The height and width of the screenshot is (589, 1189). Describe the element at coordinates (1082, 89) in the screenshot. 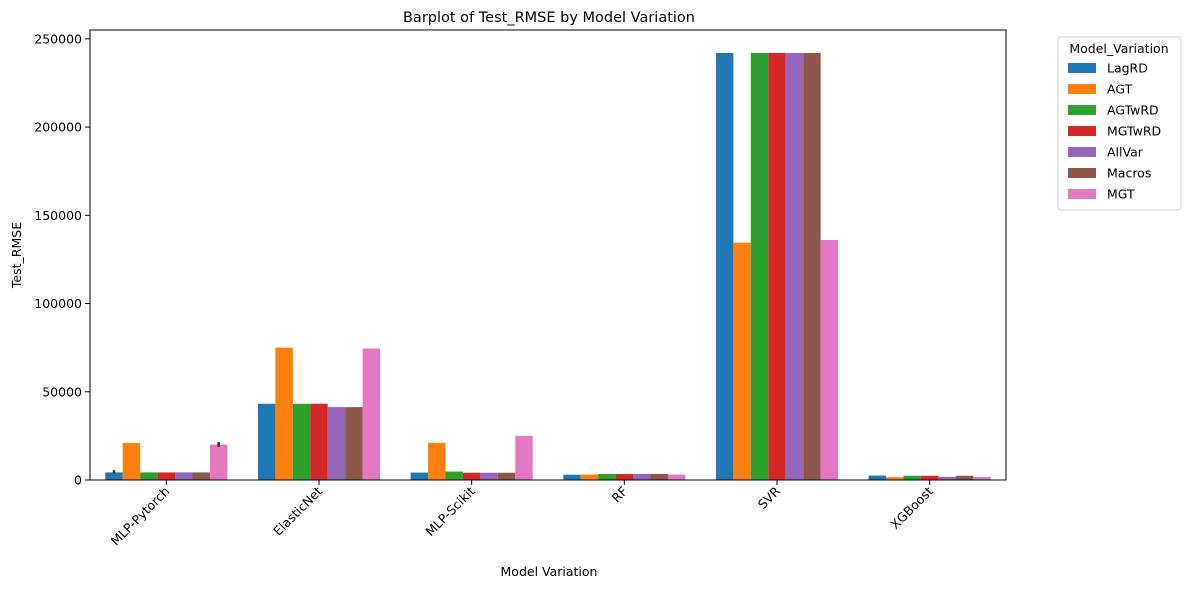

I see `legend-swatch-agt` at that location.